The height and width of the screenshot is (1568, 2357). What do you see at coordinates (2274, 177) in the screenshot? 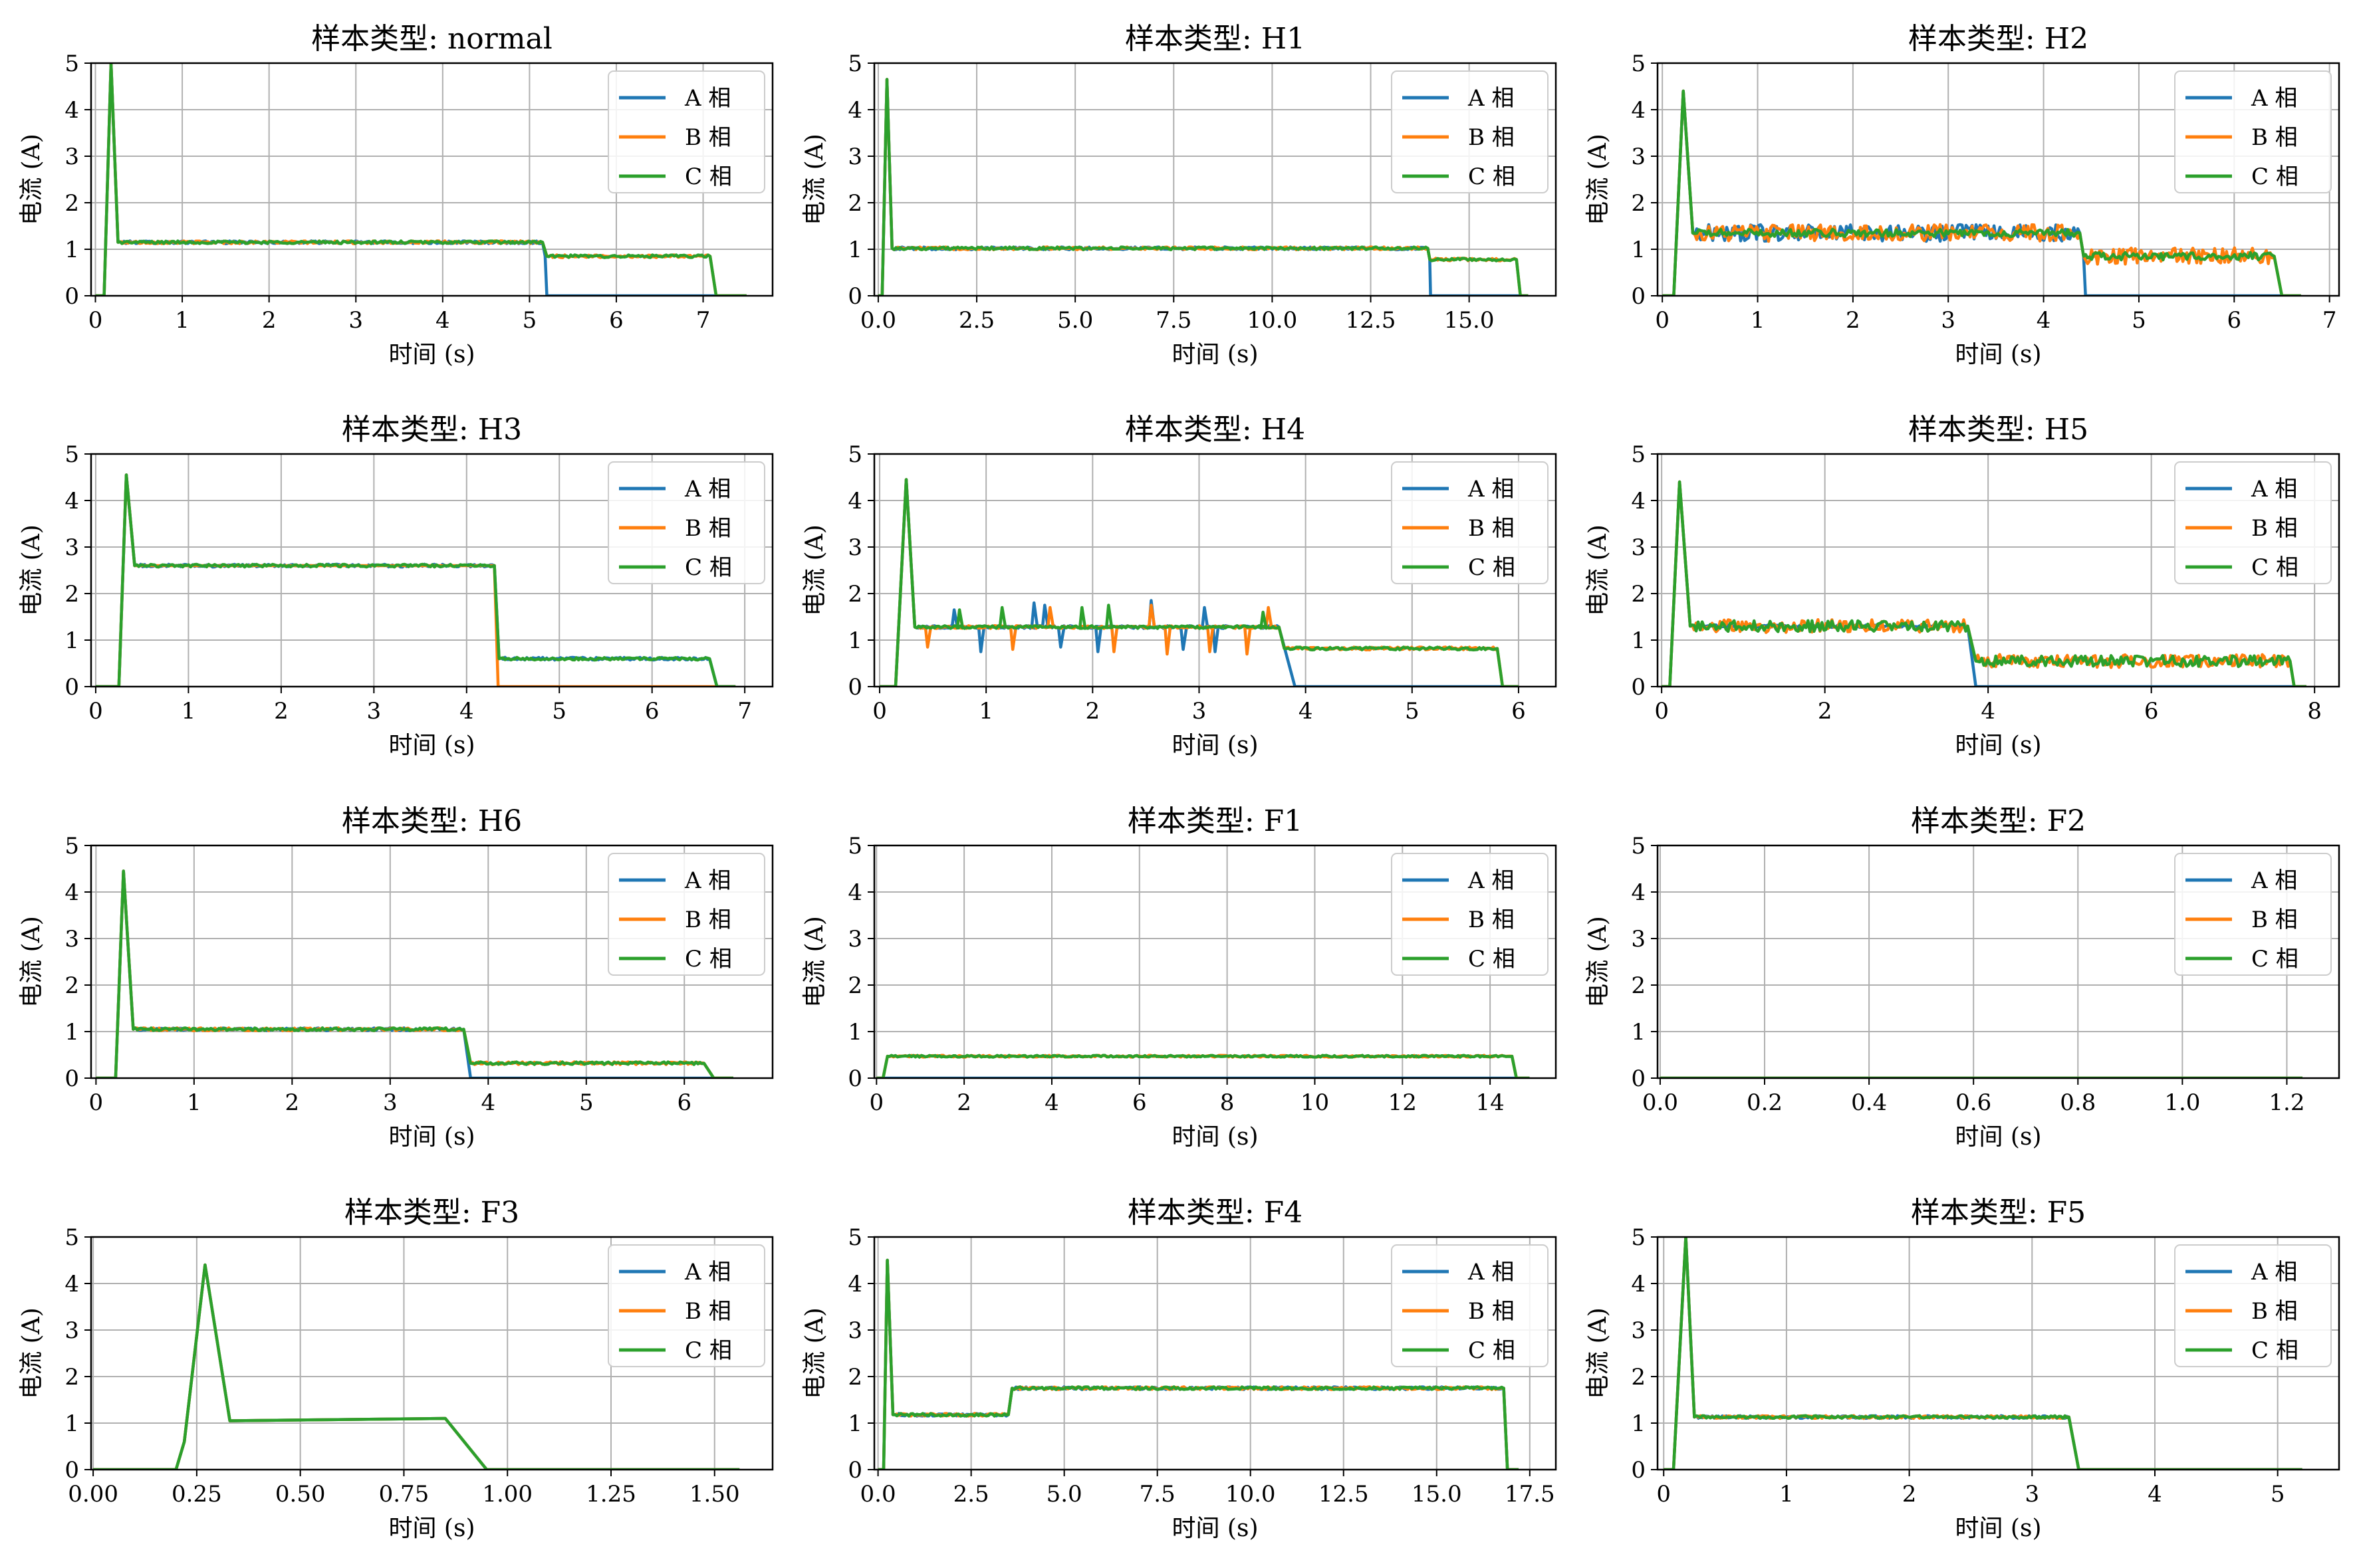
I see `legend-label: C 相` at bounding box center [2274, 177].